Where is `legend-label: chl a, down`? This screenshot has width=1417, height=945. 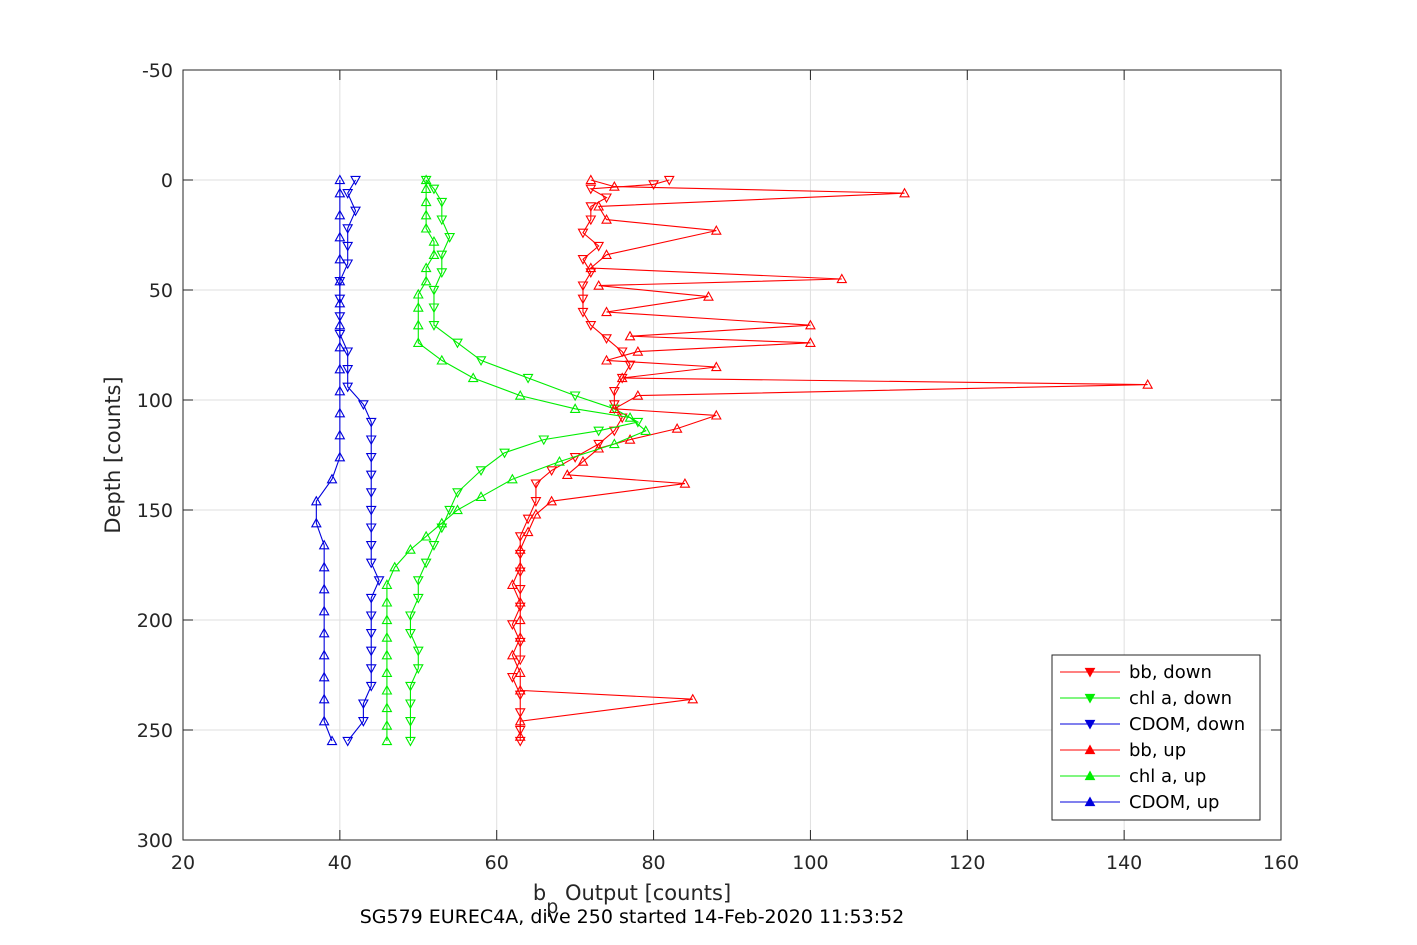
legend-label: chl a, down is located at coordinates (1180, 698).